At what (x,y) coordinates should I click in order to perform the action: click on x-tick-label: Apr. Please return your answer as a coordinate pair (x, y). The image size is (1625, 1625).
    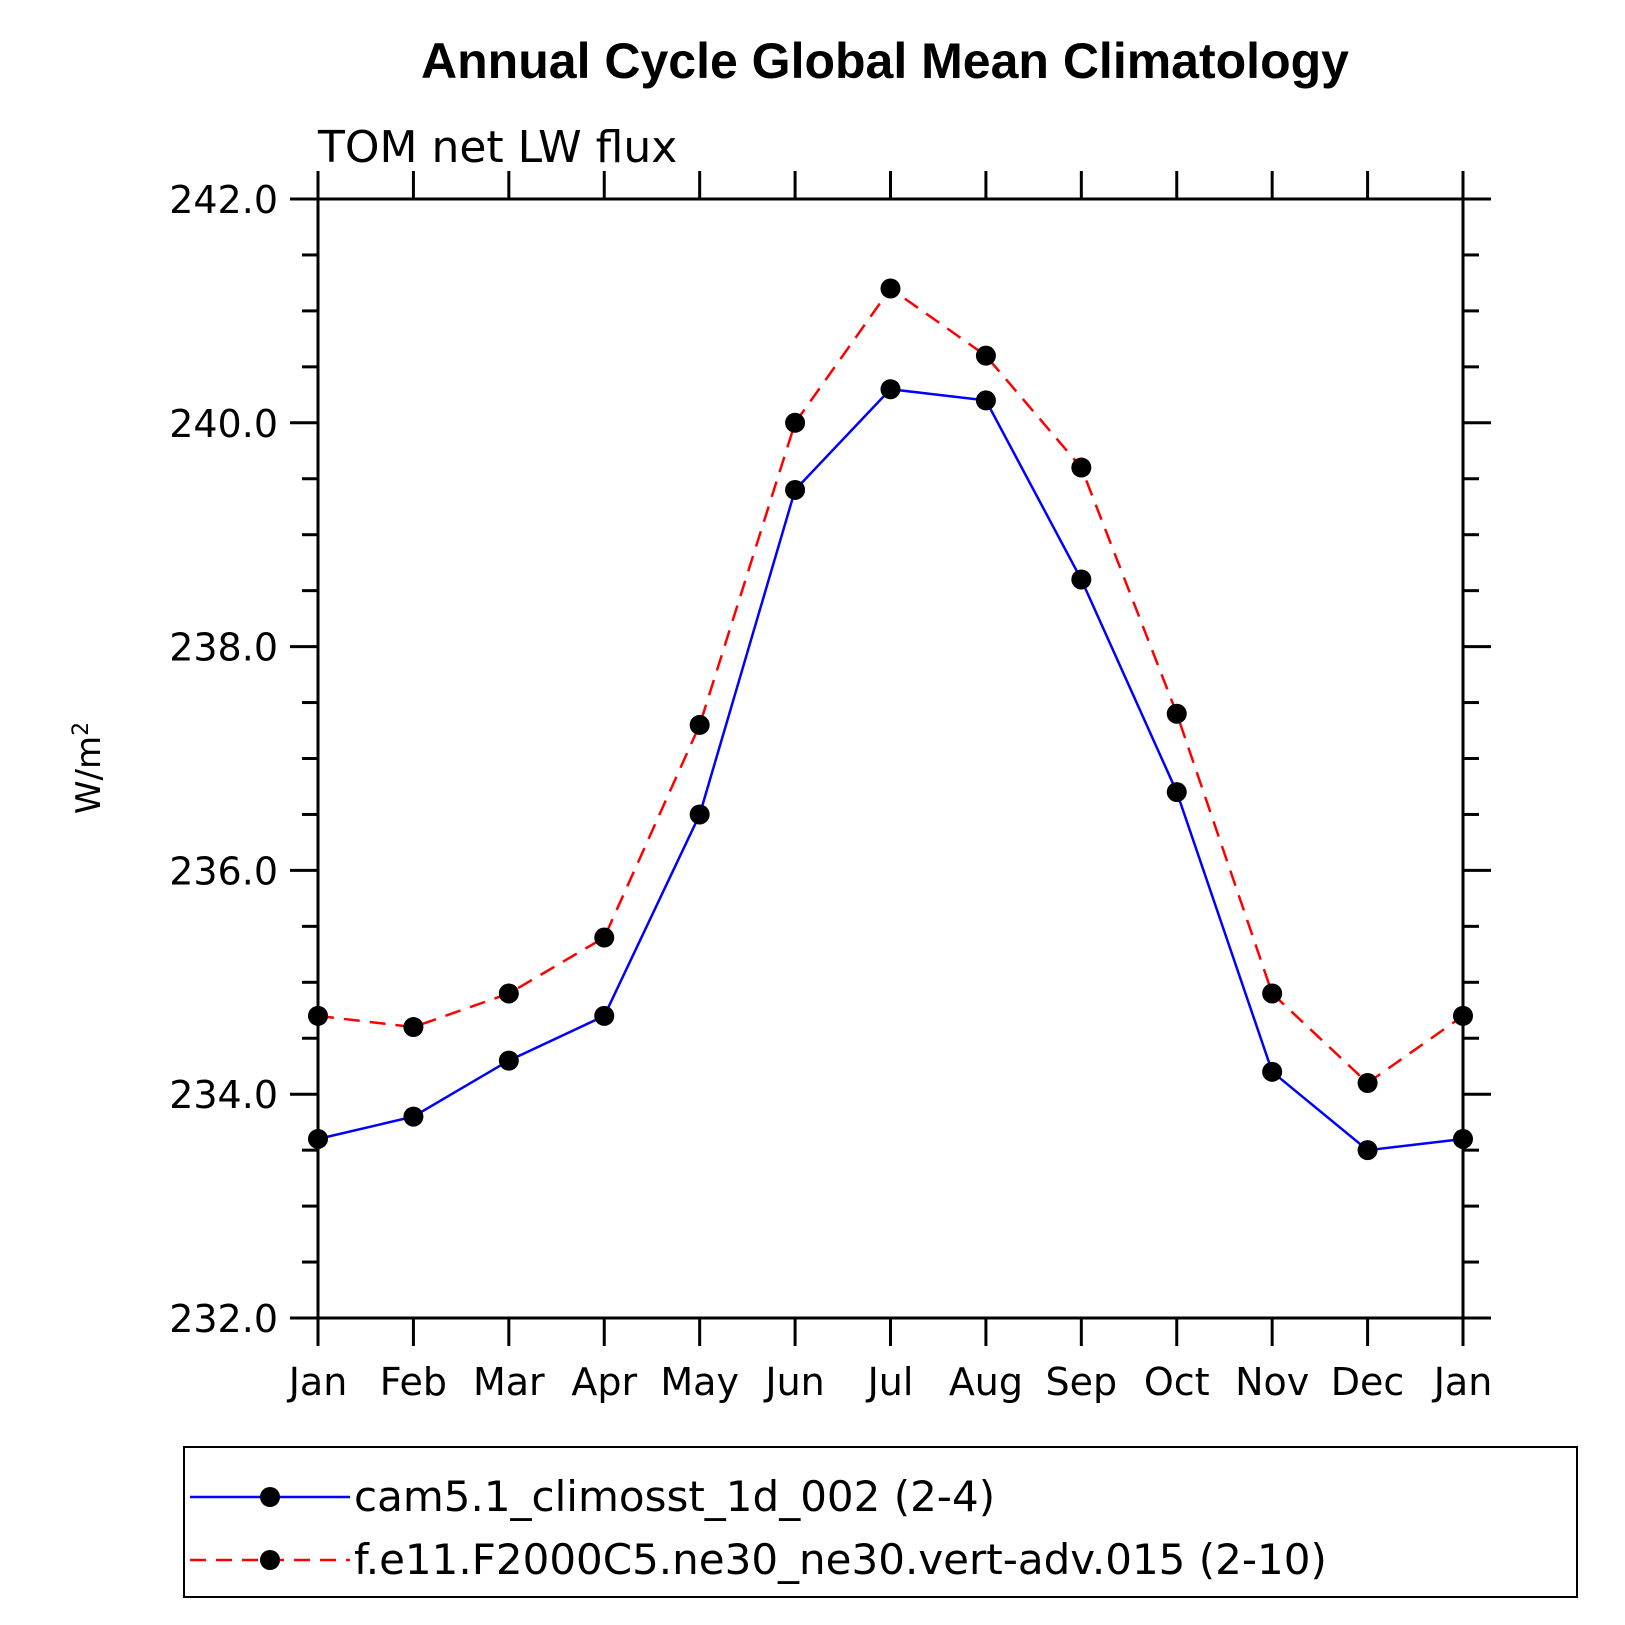
    Looking at the image, I should click on (604, 1382).